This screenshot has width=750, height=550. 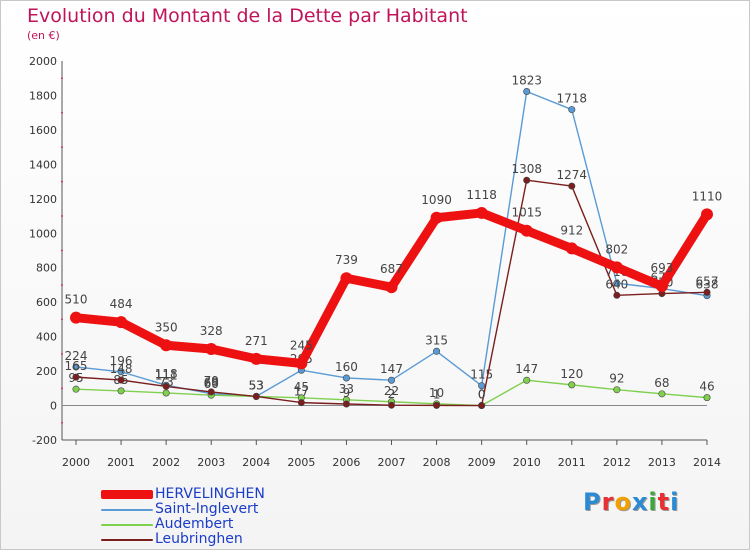 I want to click on data-label: 53, so click(x=256, y=385).